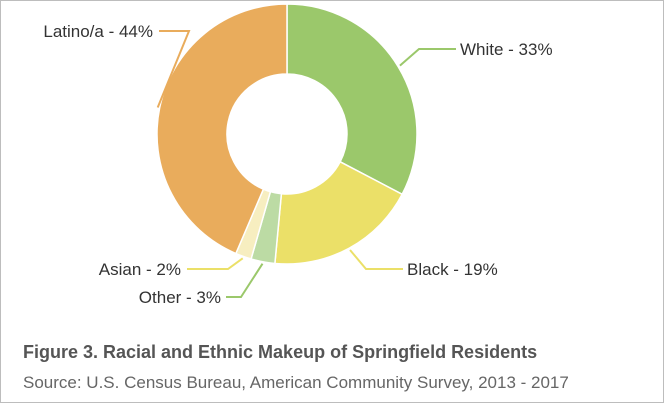 The image size is (664, 403). I want to click on slice-label-black: Black - 19%, so click(452, 269).